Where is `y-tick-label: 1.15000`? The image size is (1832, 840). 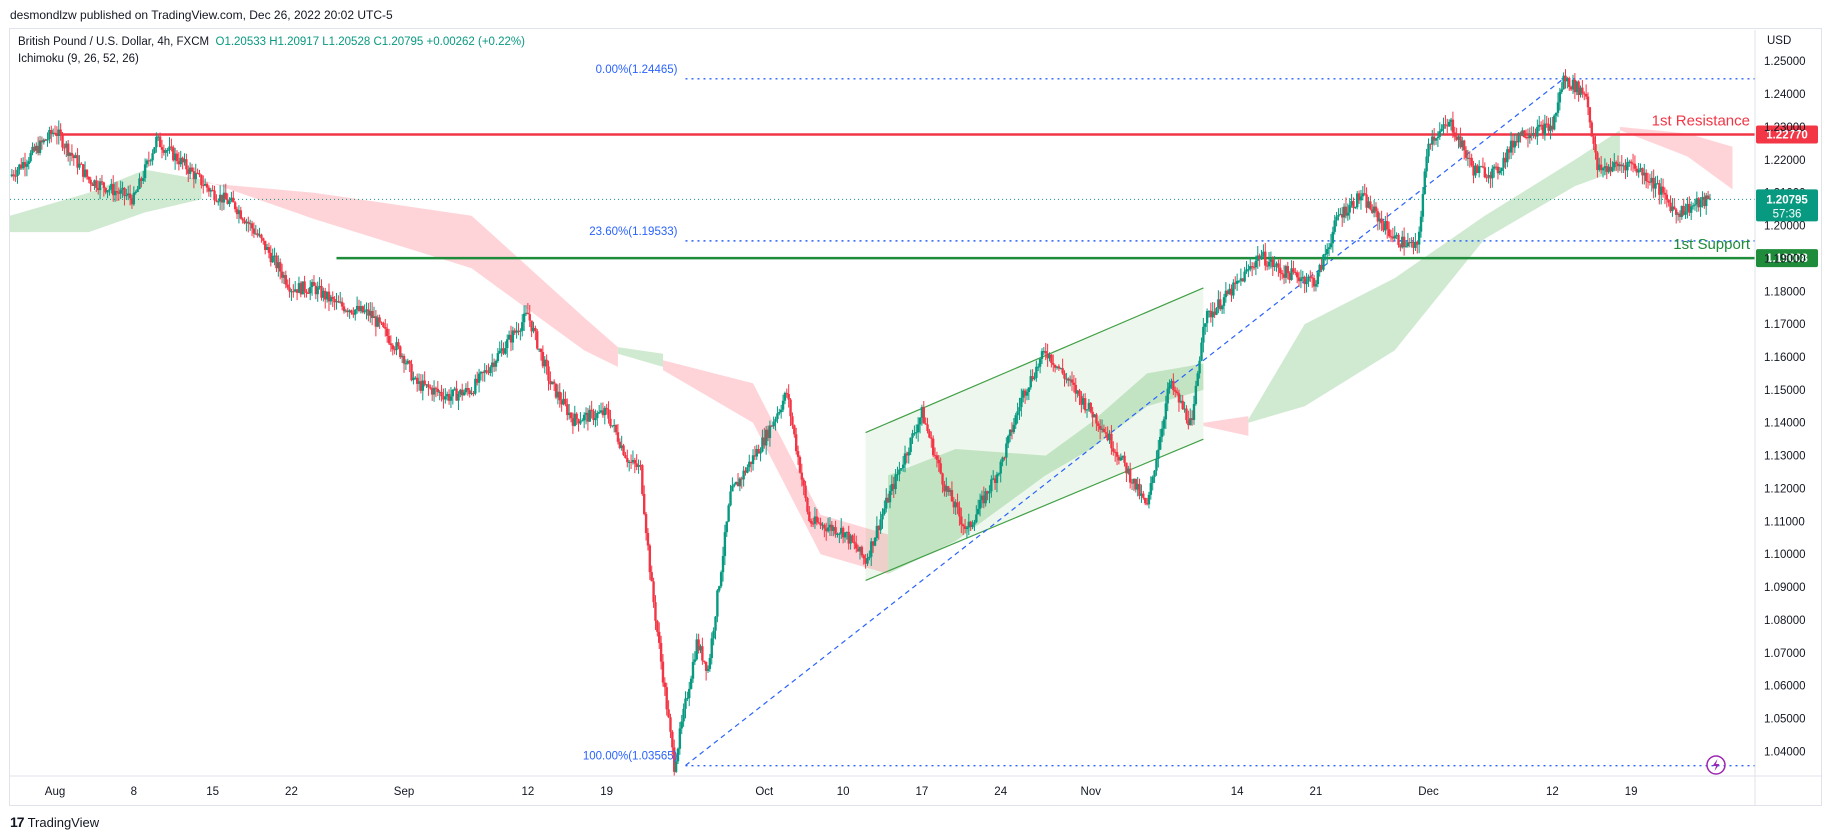 y-tick-label: 1.15000 is located at coordinates (1785, 391).